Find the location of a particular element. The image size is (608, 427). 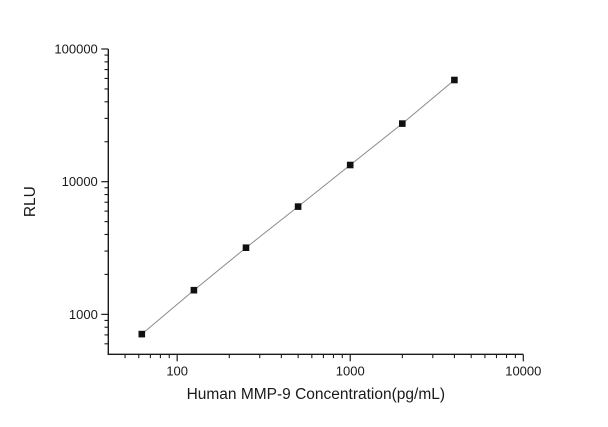

x-axis-tick-label: 10000 is located at coordinates (523, 370).